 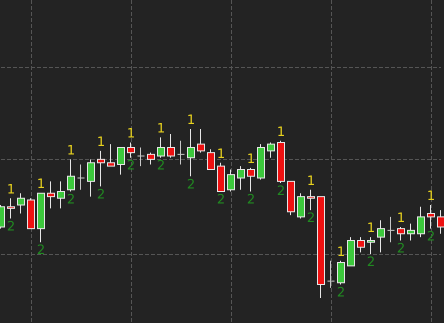 I want to click on text: 1, so click(x=191, y=120).